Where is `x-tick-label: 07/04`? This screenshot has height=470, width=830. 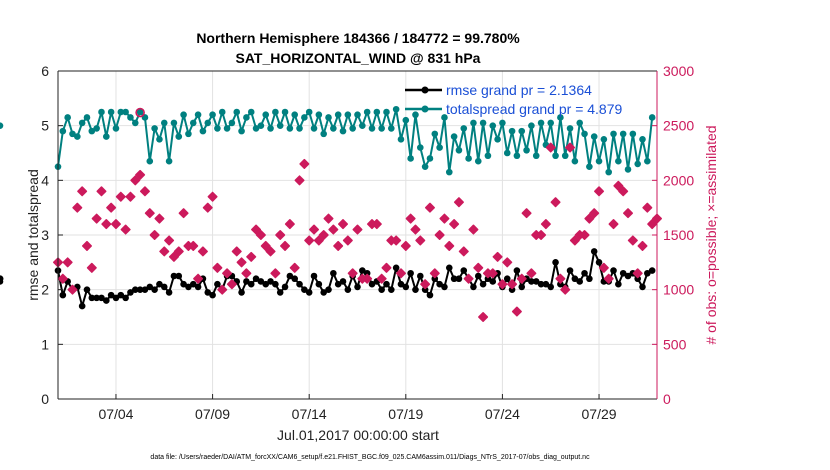 x-tick-label: 07/04 is located at coordinates (115, 414).